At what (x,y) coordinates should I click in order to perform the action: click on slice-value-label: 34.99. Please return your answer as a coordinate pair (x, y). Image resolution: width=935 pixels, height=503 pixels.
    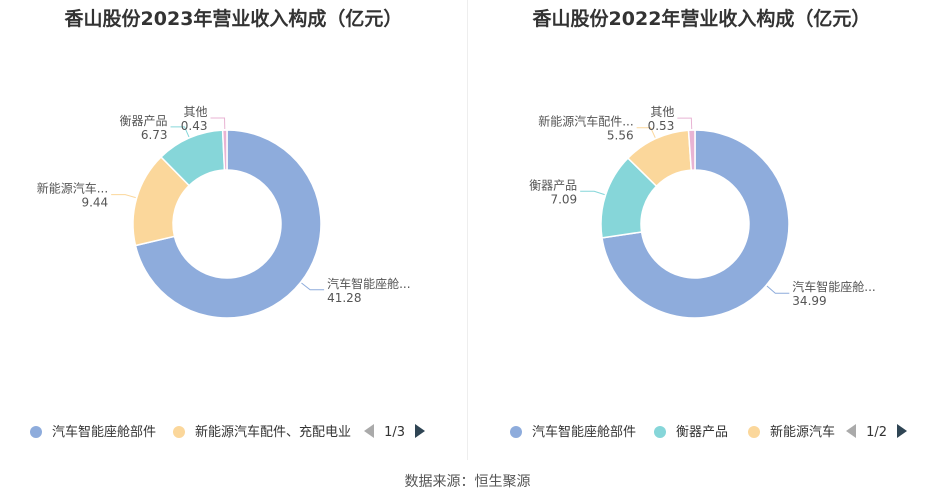
    Looking at the image, I should click on (809, 301).